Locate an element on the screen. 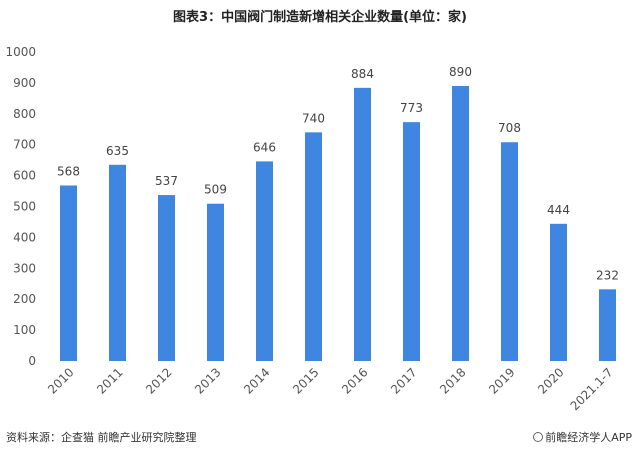  y-tick-label: 600 is located at coordinates (24, 176).